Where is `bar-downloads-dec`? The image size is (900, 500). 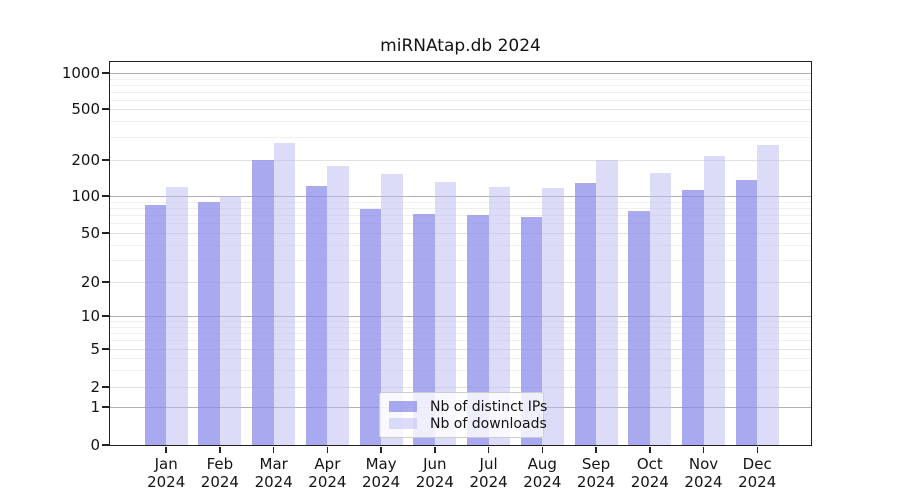 bar-downloads-dec is located at coordinates (768, 295).